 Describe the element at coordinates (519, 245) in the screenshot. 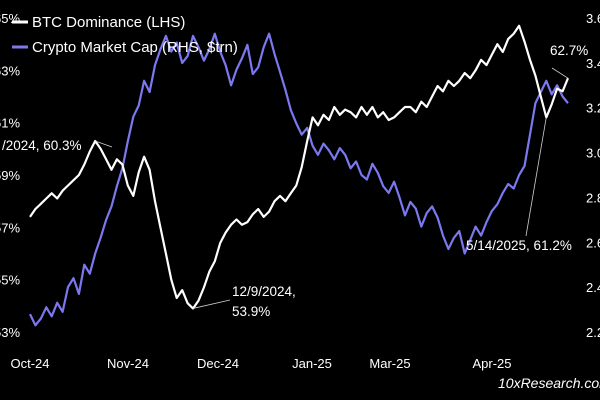

I see `annotation-label: 5/14/2025, 61.2%` at that location.